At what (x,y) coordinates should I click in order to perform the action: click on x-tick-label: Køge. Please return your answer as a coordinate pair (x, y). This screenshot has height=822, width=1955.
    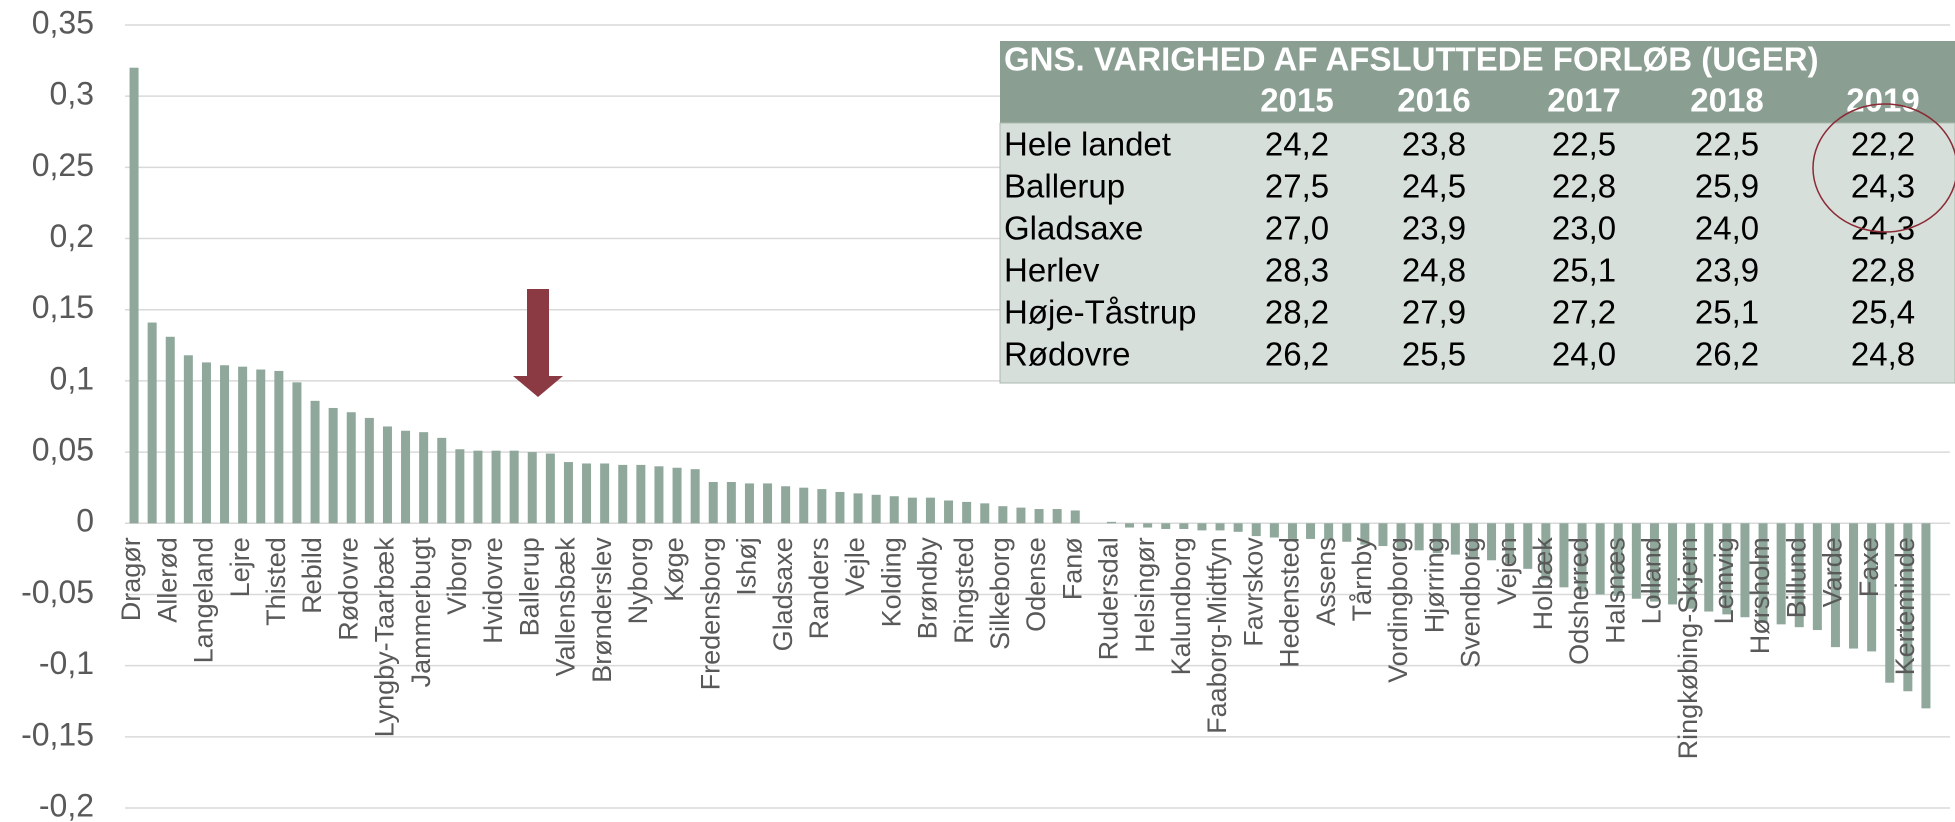
    Looking at the image, I should click on (674, 569).